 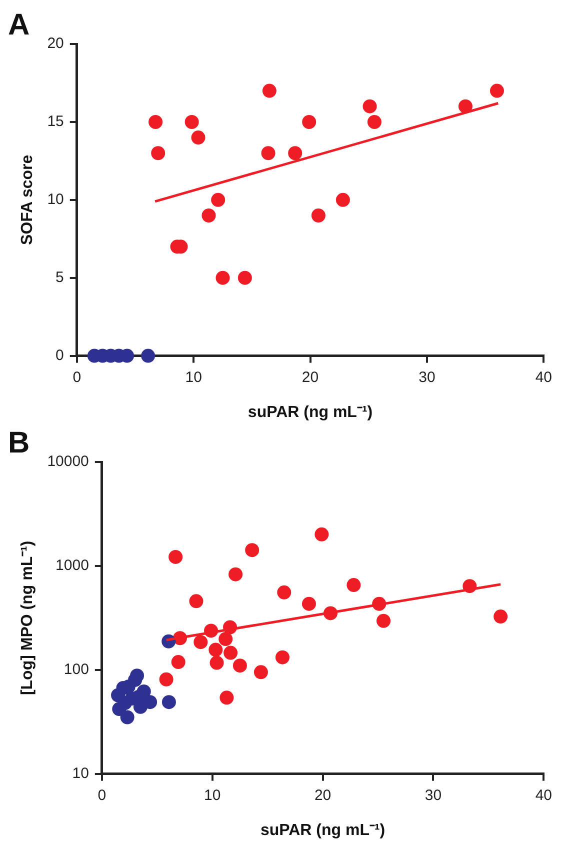 What do you see at coordinates (76, 669) in the screenshot?
I see `y-tick-label: 100` at bounding box center [76, 669].